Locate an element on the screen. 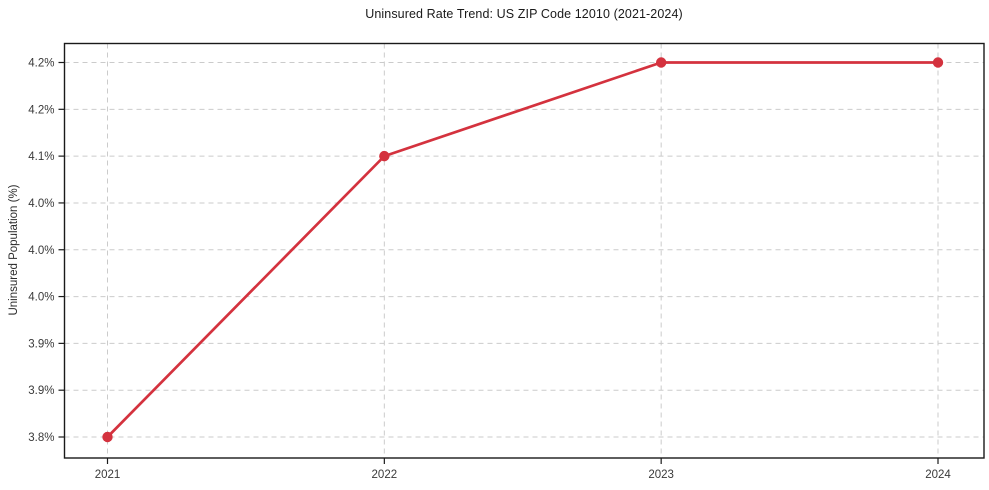  x-tick-label: 2022 is located at coordinates (385, 475).